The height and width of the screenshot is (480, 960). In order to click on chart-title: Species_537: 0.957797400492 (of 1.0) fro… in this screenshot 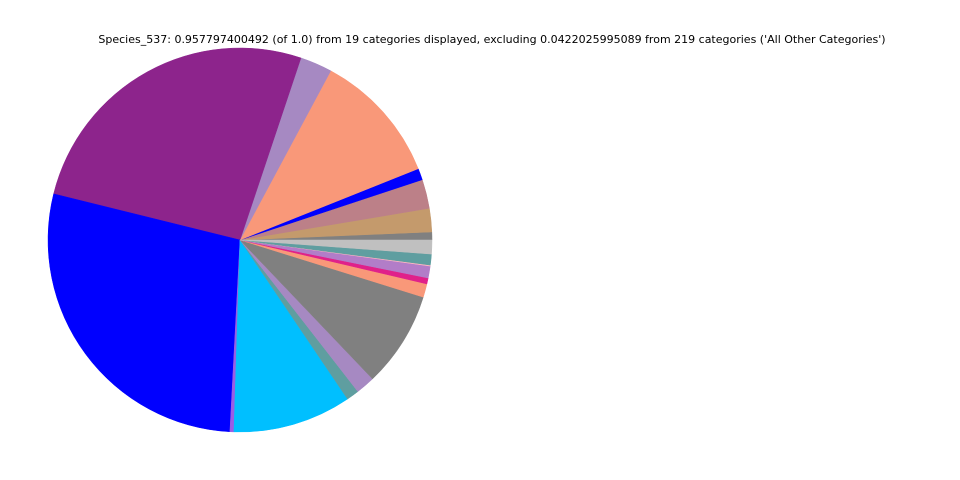, I will do `click(491, 39)`.